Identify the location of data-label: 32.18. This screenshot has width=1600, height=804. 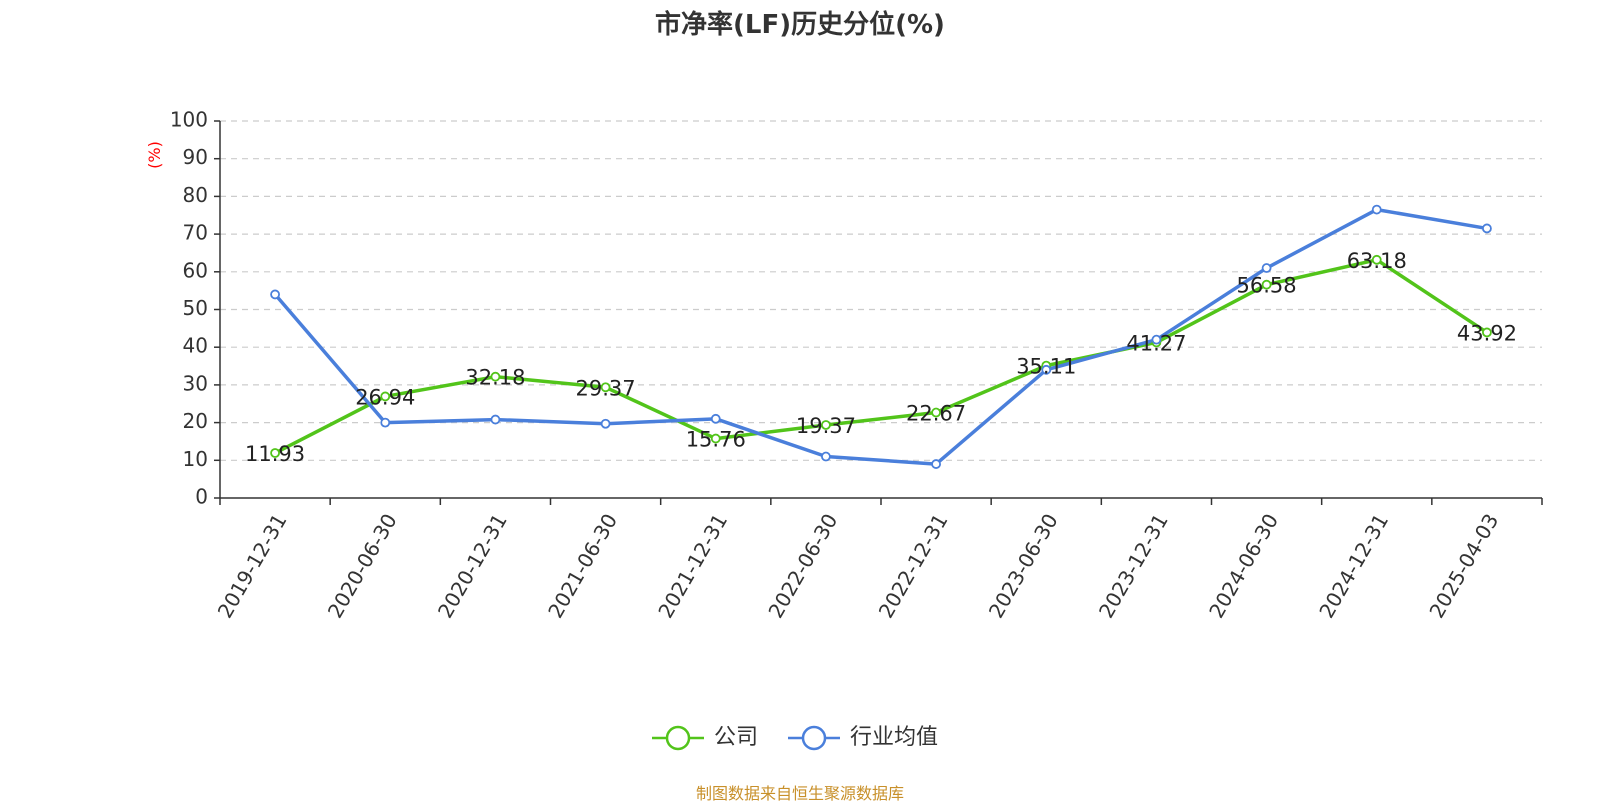
(495, 378).